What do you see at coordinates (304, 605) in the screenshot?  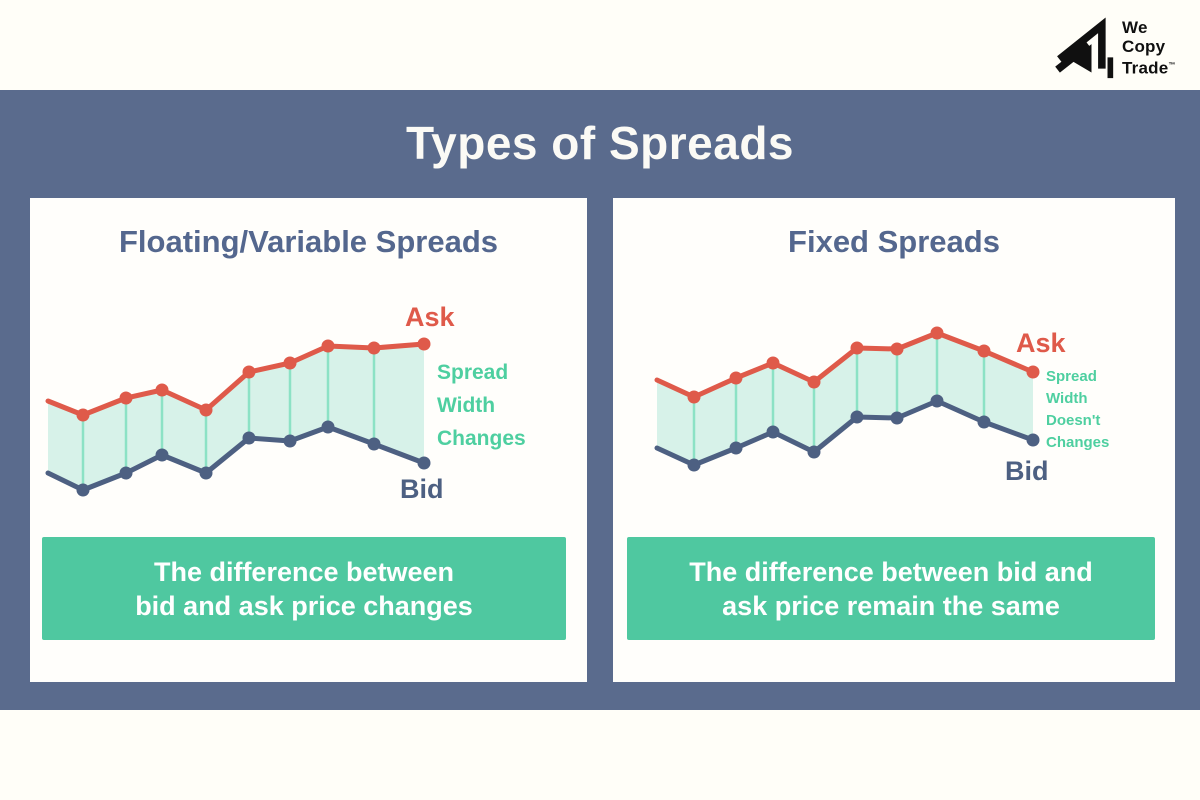 I see `banner-line: bid and ask price changes` at bounding box center [304, 605].